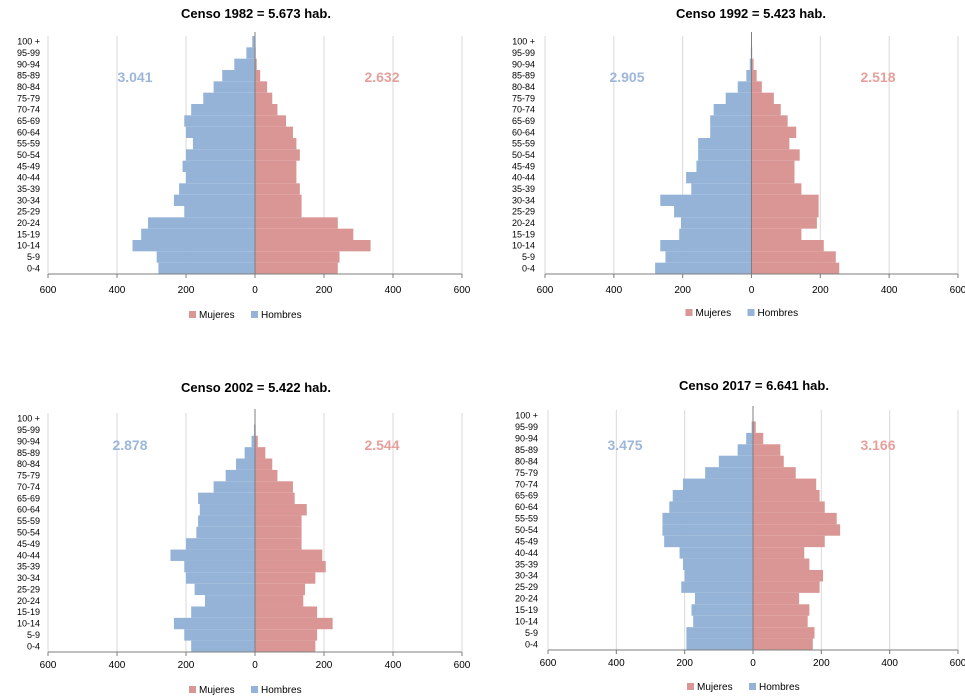 The height and width of the screenshot is (700, 965). What do you see at coordinates (281, 315) in the screenshot?
I see `legend-label-hombres: Hombres` at bounding box center [281, 315].